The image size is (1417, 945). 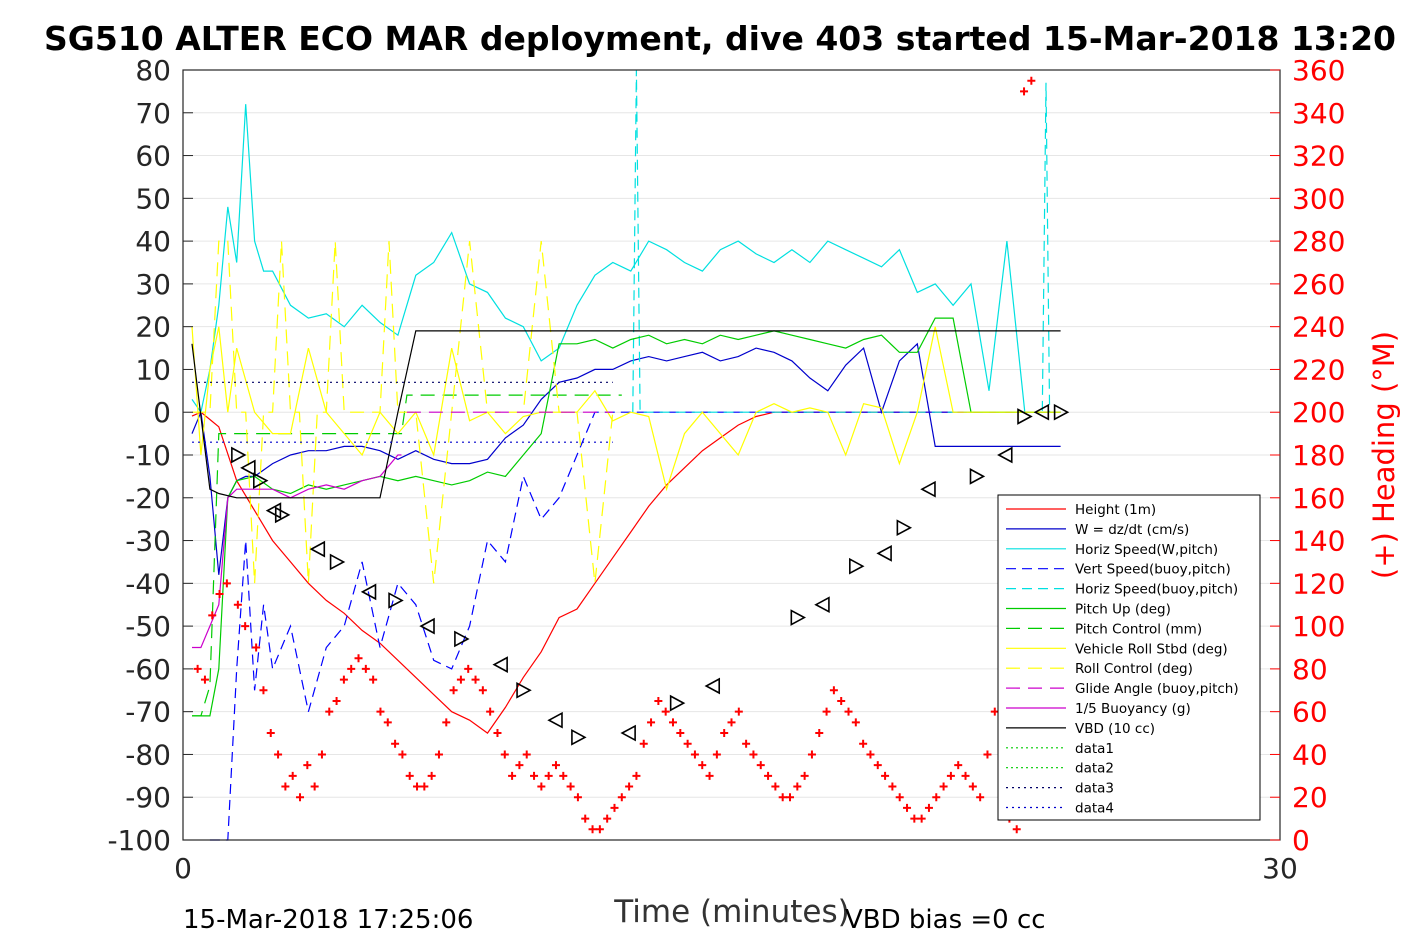 I want to click on y-tick-label: -10, so click(x=148, y=455).